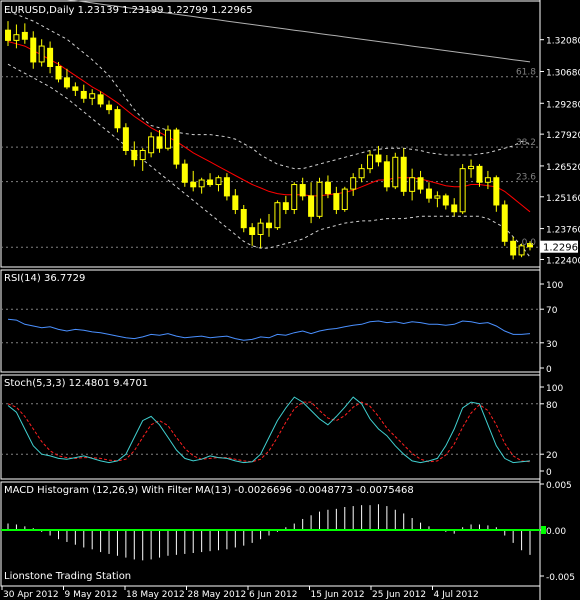 This screenshot has width=580, height=600. What do you see at coordinates (76, 383) in the screenshot?
I see `stochastic-panel-header: Stoch(5,3,3) 12.4801 9.4701` at bounding box center [76, 383].